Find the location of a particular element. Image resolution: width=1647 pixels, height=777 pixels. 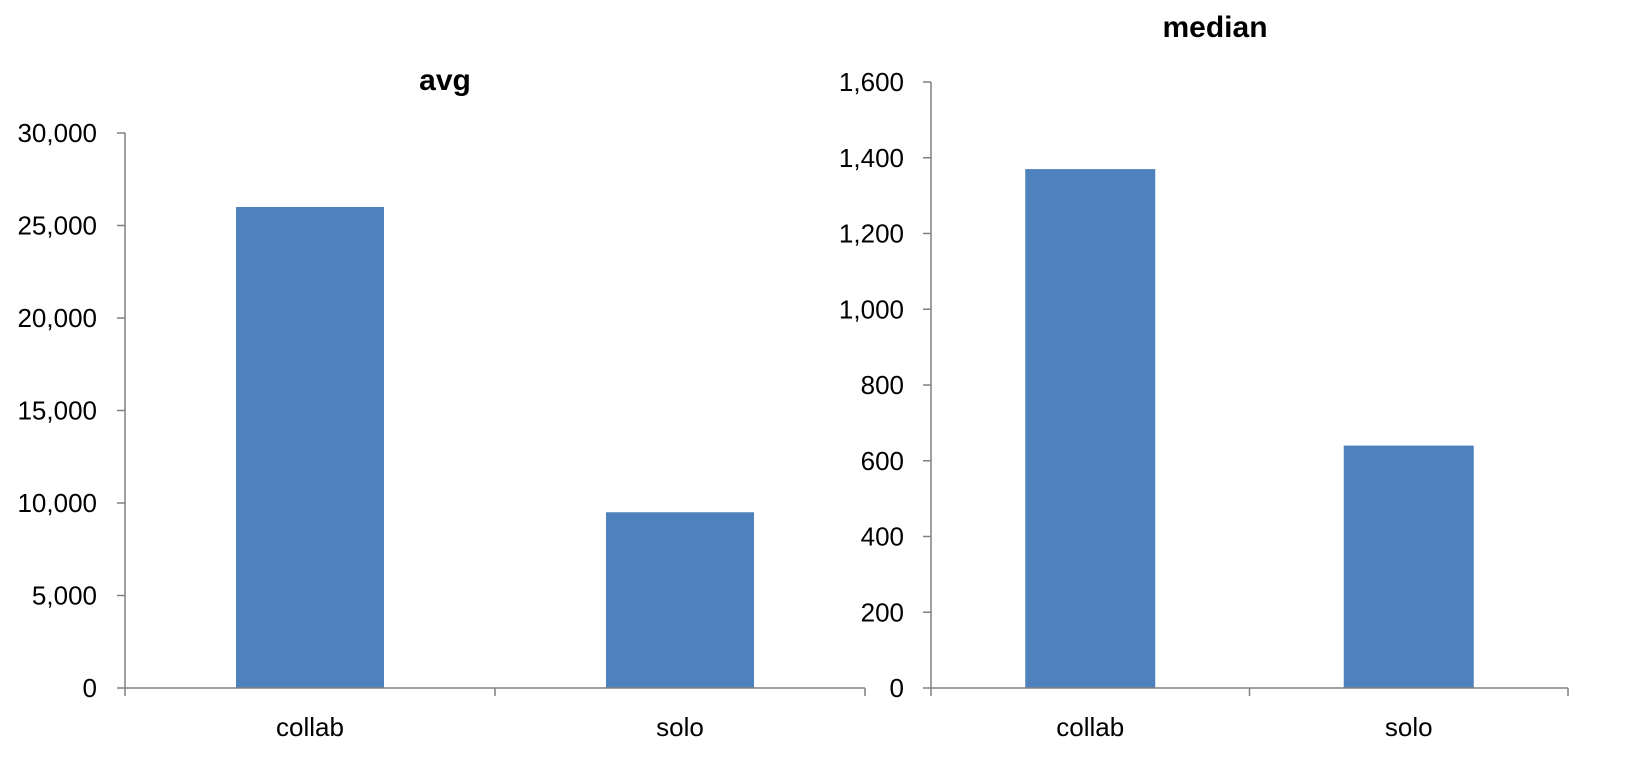

chart-title: median is located at coordinates (1214, 27).